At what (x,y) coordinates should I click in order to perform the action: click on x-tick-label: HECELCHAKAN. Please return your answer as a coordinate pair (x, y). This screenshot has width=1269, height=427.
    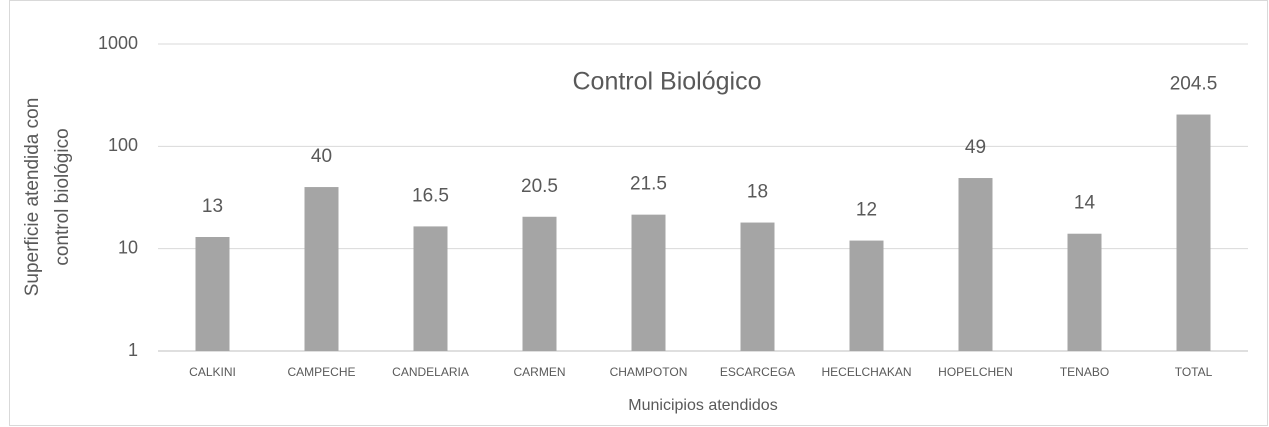
    Looking at the image, I should click on (866, 372).